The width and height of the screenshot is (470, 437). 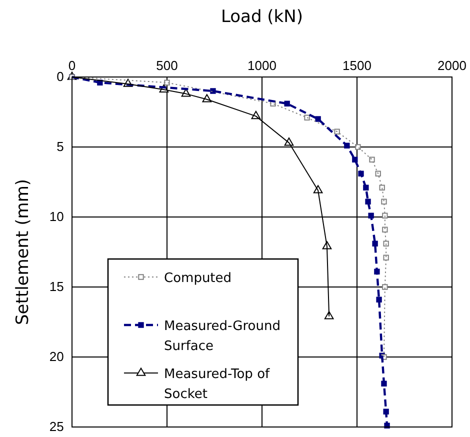 What do you see at coordinates (452, 66) in the screenshot?
I see `x-tick-label: 2000` at bounding box center [452, 66].